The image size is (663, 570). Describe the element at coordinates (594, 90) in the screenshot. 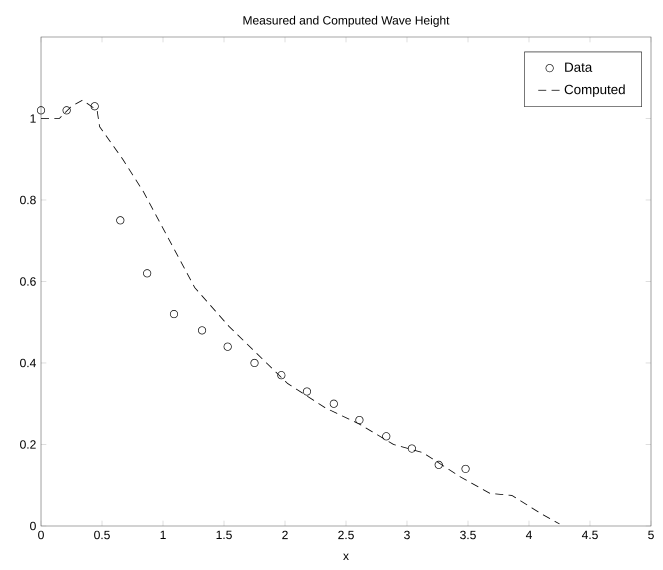

I see `legend-label: Computed` at that location.